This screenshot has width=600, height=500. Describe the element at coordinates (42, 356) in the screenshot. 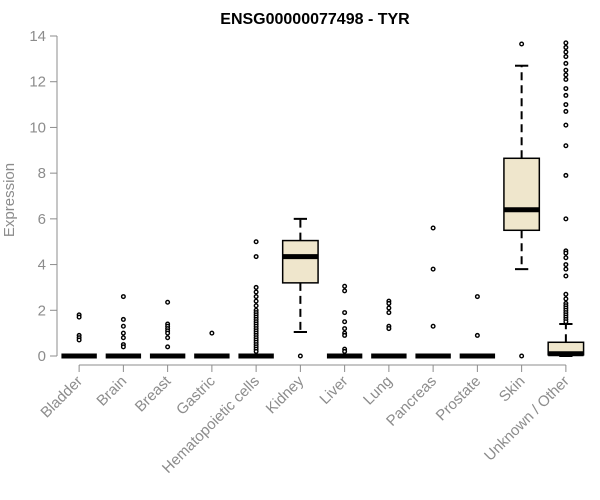

I see `y-tick-label: 0` at that location.